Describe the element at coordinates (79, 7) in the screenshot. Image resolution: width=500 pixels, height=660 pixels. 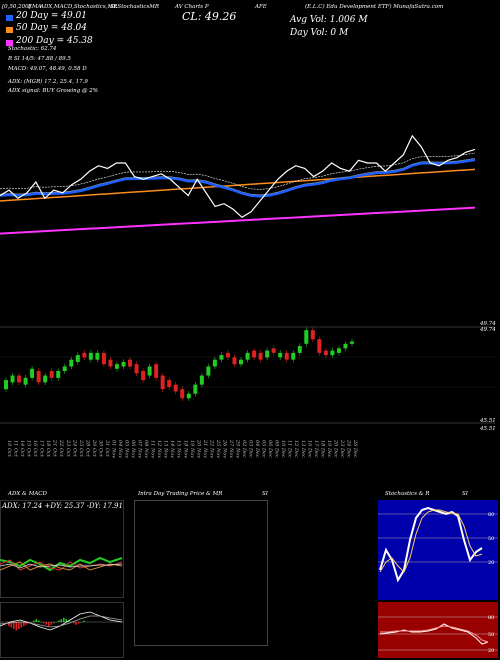
I see `header-indicators: ADX,MACD,Stochastics,MR` at that location.